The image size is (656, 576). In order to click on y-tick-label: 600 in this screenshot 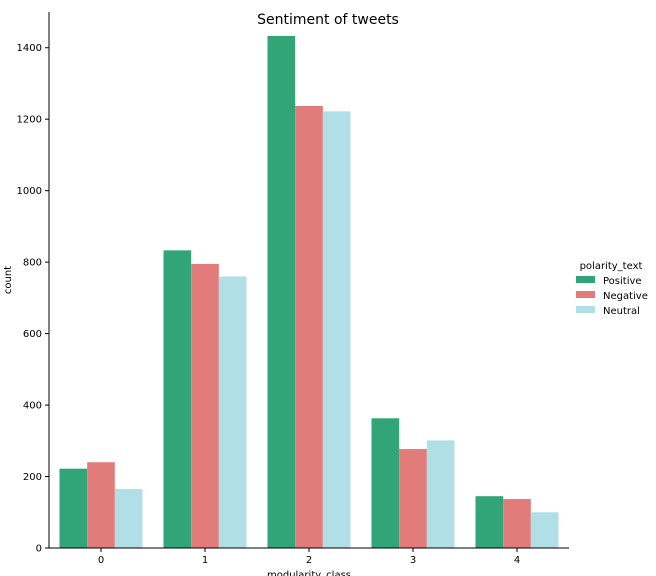, I will do `click(32, 334)`.